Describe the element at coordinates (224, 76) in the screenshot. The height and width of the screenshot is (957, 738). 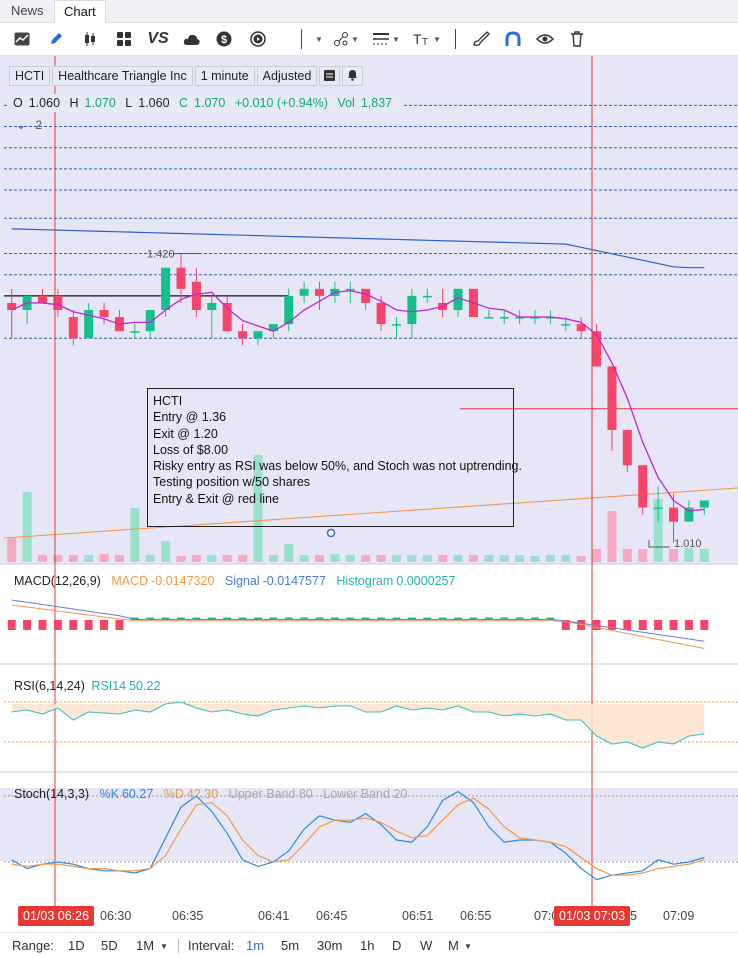
I see `legend-interval: 1 minute` at that location.